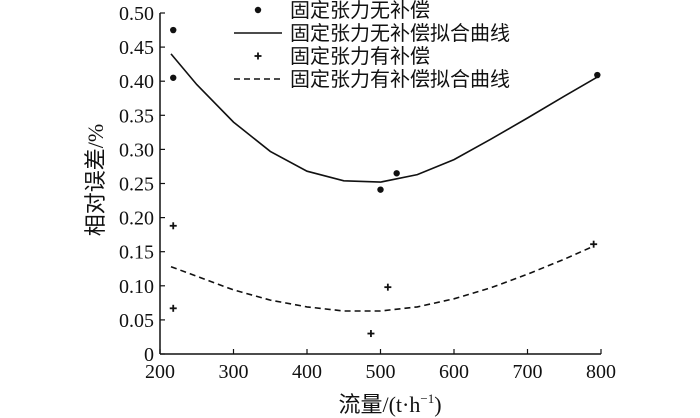 The width and height of the screenshot is (700, 418). Describe the element at coordinates (136, 116) in the screenshot. I see `y-tick-label: 0.35` at that location.